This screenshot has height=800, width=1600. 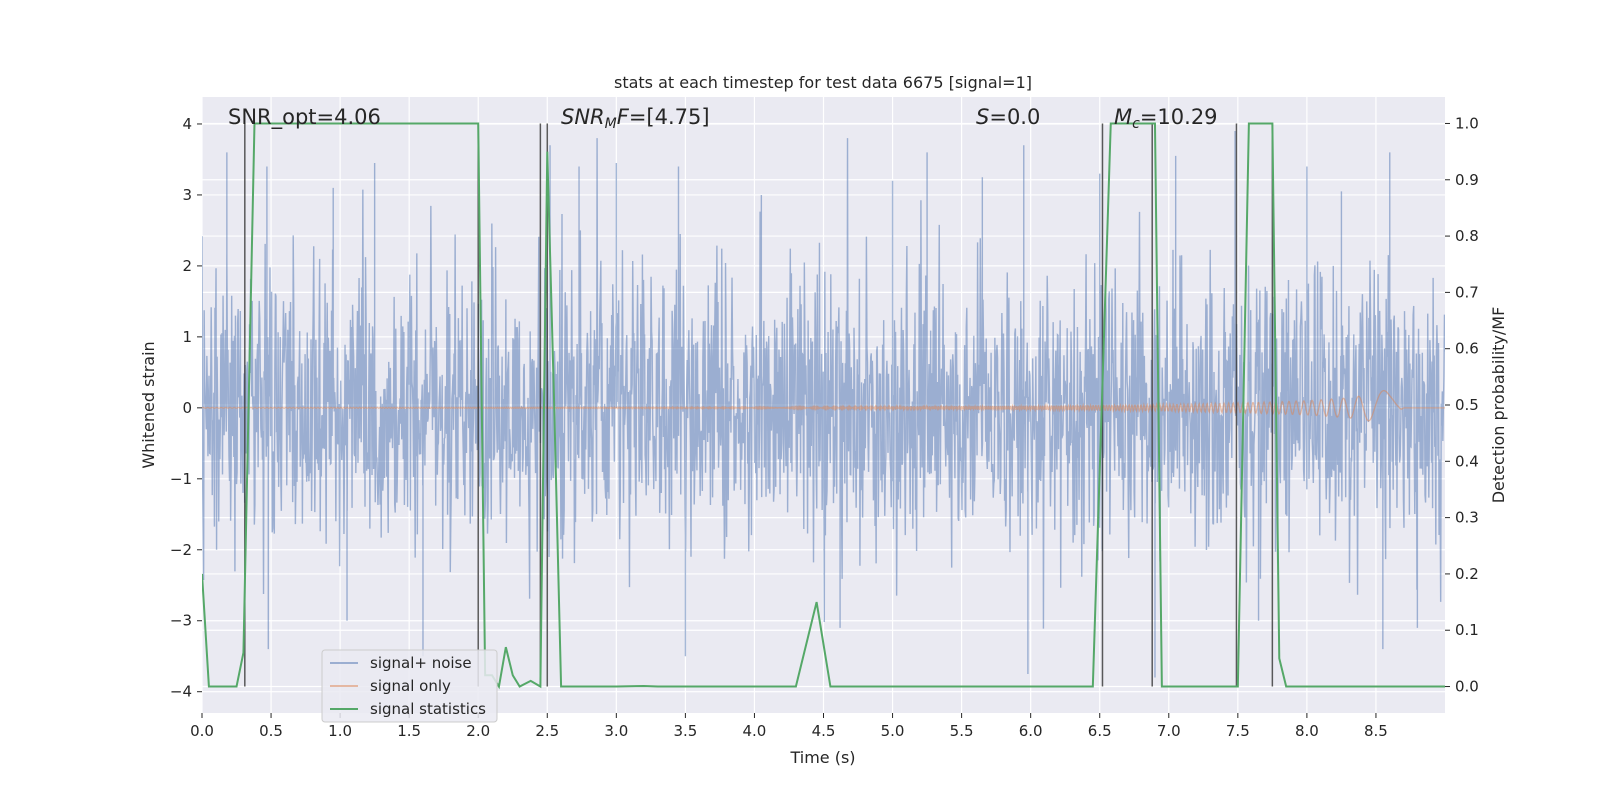 I want to click on x-tick-label: 4.5, so click(x=824, y=731).